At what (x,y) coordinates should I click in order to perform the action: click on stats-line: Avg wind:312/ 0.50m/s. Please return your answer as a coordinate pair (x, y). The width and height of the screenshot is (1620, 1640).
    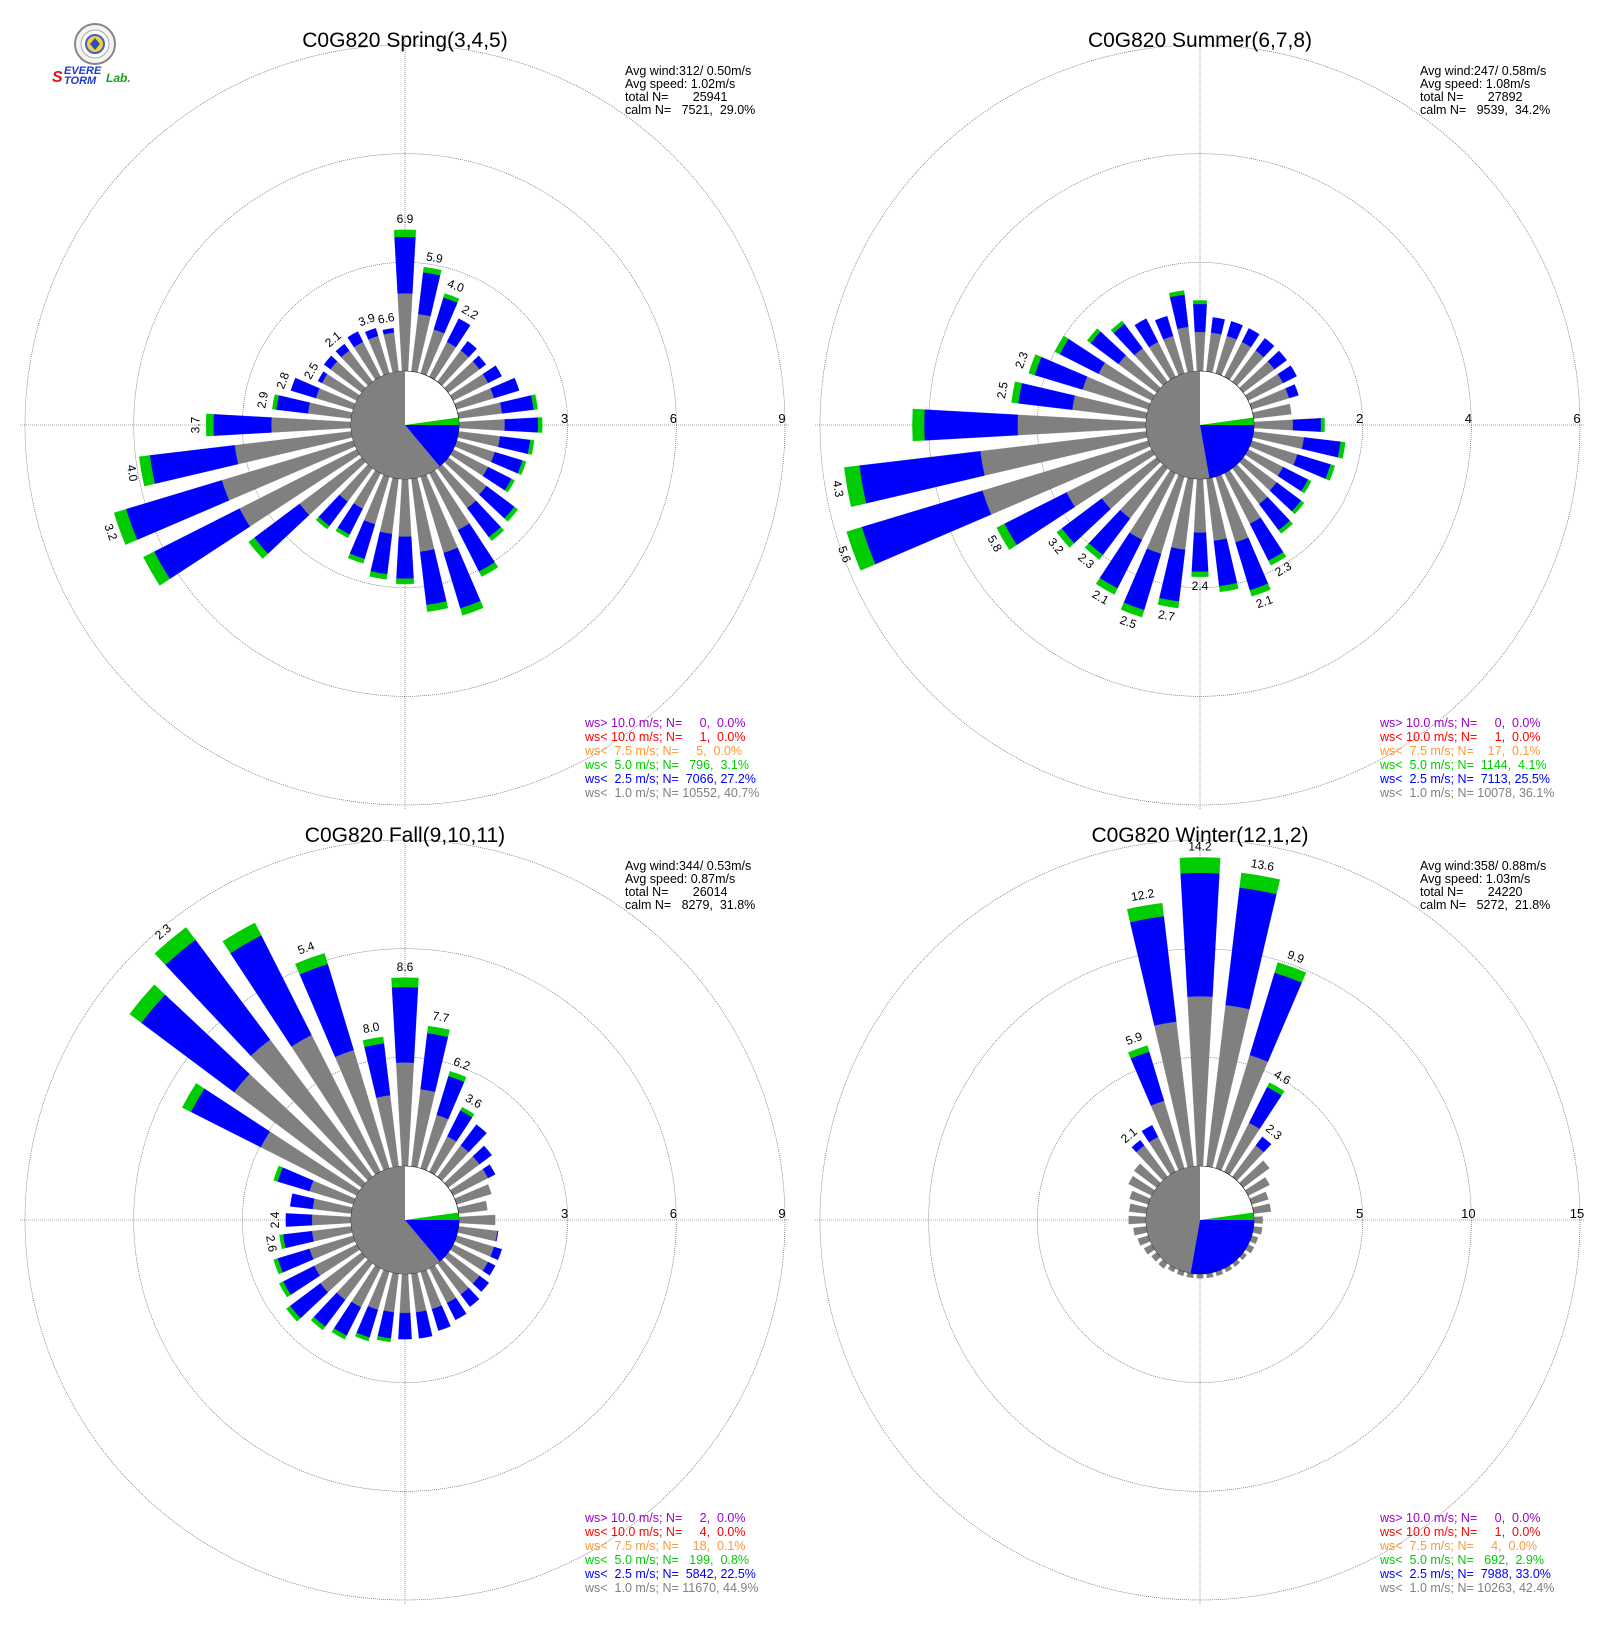
    Looking at the image, I should click on (688, 71).